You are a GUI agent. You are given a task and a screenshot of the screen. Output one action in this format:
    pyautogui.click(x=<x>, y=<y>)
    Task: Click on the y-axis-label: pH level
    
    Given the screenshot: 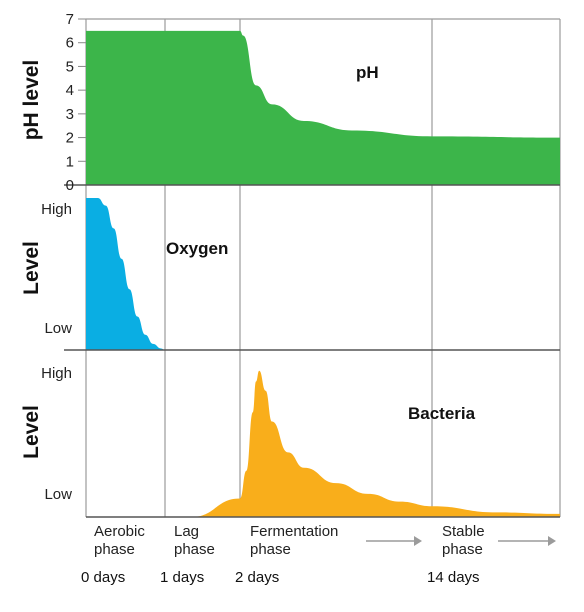 What is the action you would take?
    pyautogui.click(x=31, y=100)
    